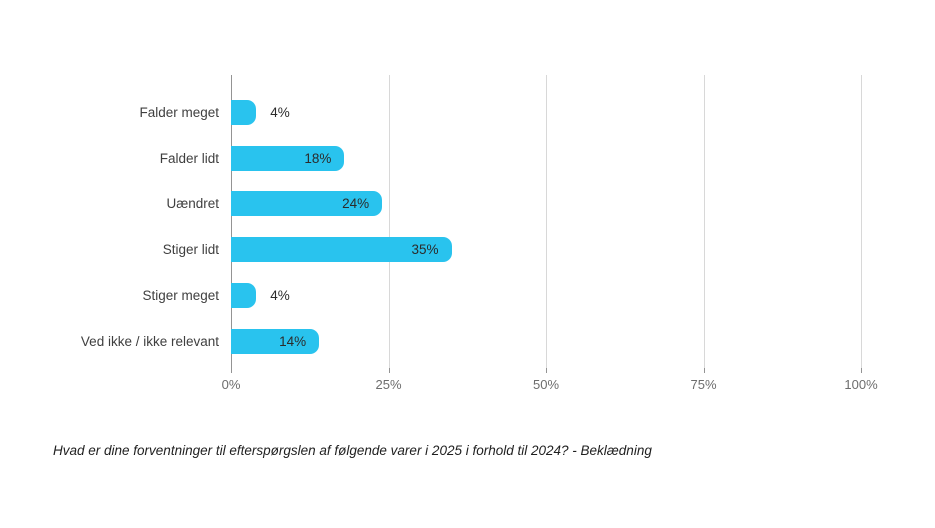 This screenshot has width=935, height=528. Describe the element at coordinates (293, 341) in the screenshot. I see `bar-value-label: 14%` at that location.